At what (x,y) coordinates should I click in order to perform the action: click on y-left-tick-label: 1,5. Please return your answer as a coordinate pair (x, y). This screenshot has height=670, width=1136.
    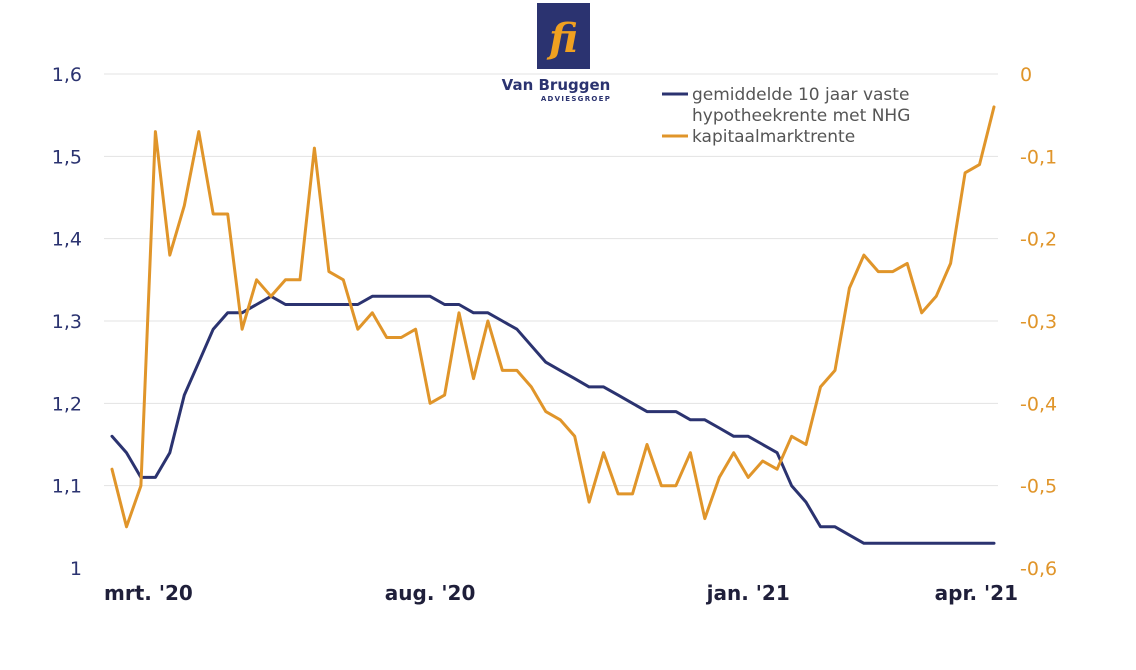
    Looking at the image, I should click on (67, 157).